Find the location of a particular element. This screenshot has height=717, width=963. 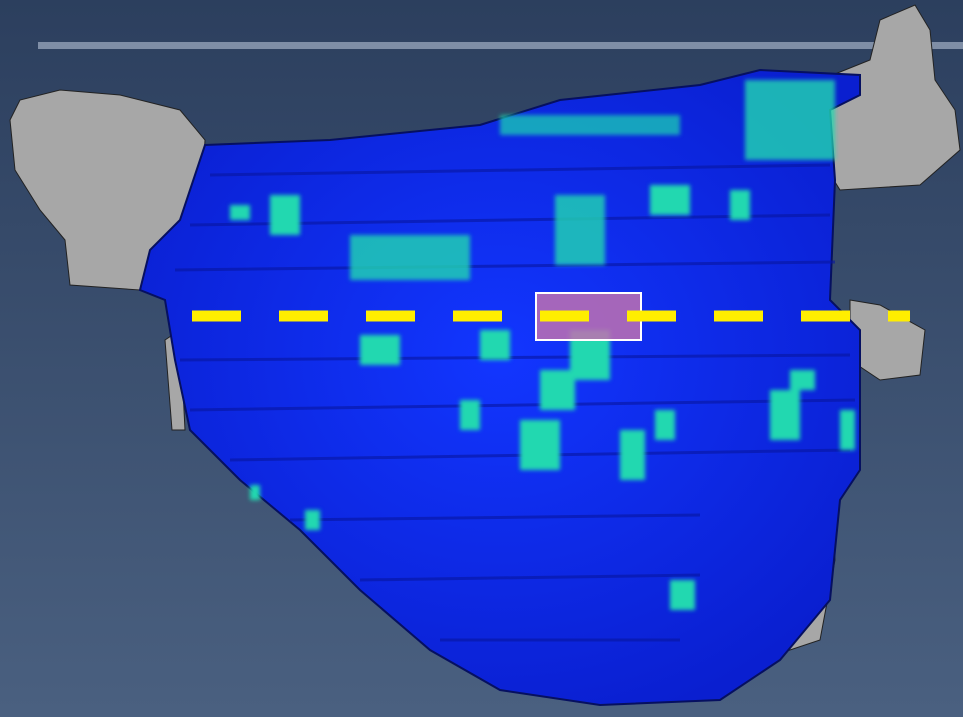

title-rule is located at coordinates (500, 45).